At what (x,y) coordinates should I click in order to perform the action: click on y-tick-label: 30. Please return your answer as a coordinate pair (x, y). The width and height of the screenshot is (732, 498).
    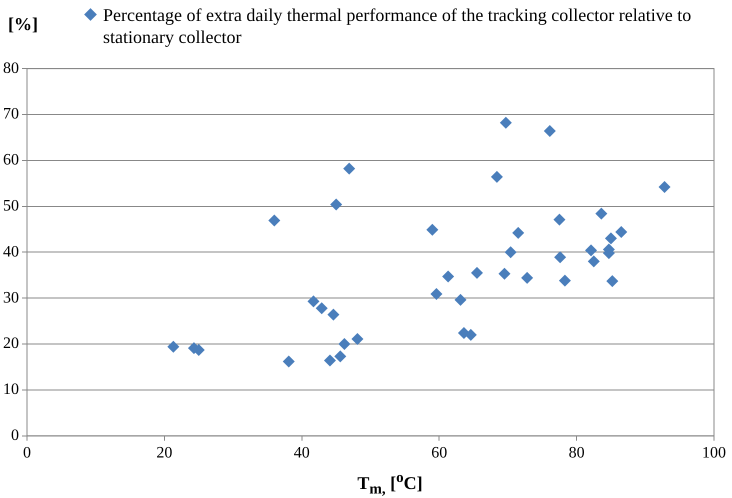
    Looking at the image, I should click on (11, 297).